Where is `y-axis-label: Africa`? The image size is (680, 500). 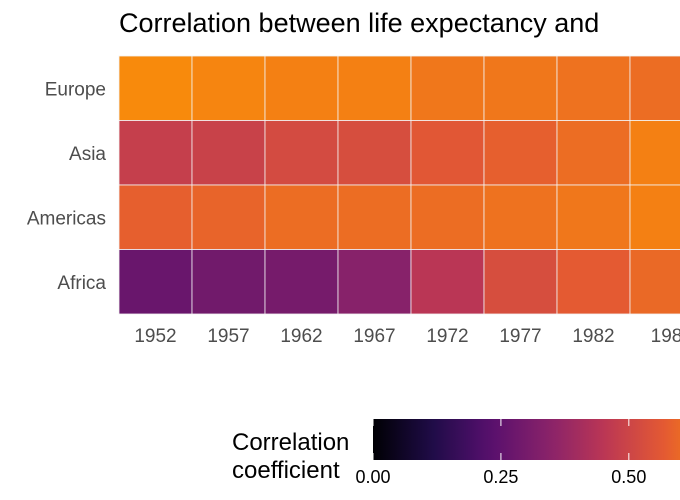
y-axis-label: Africa is located at coordinates (81, 283).